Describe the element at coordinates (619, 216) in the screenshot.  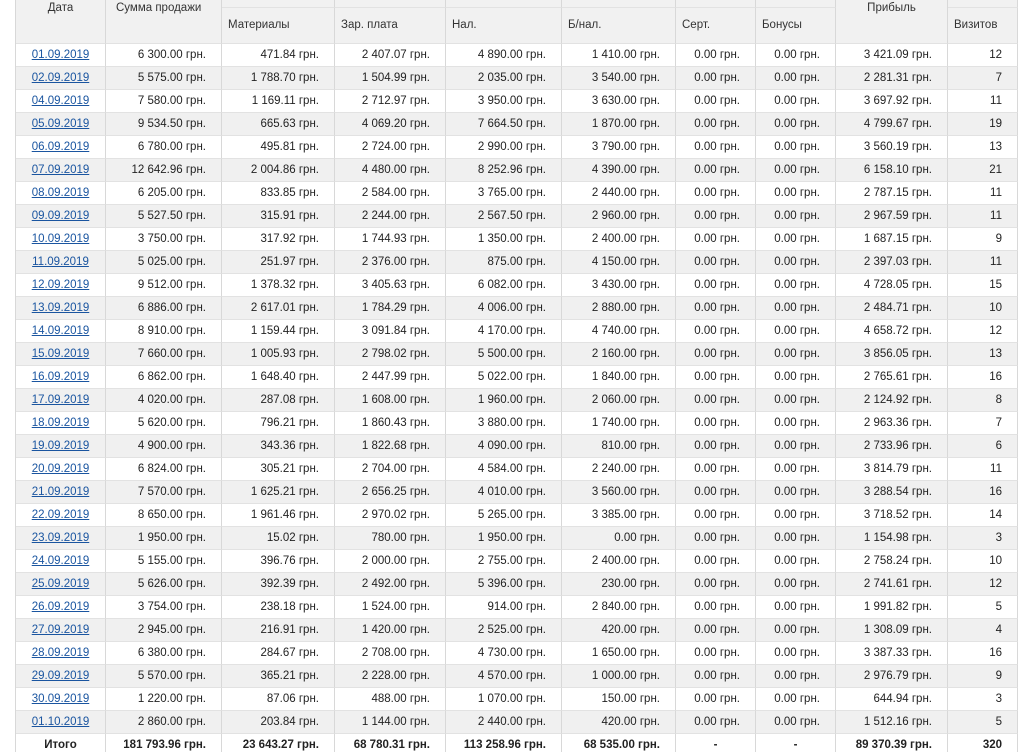
I see `value-cell: 2 960.00 грн.` at that location.